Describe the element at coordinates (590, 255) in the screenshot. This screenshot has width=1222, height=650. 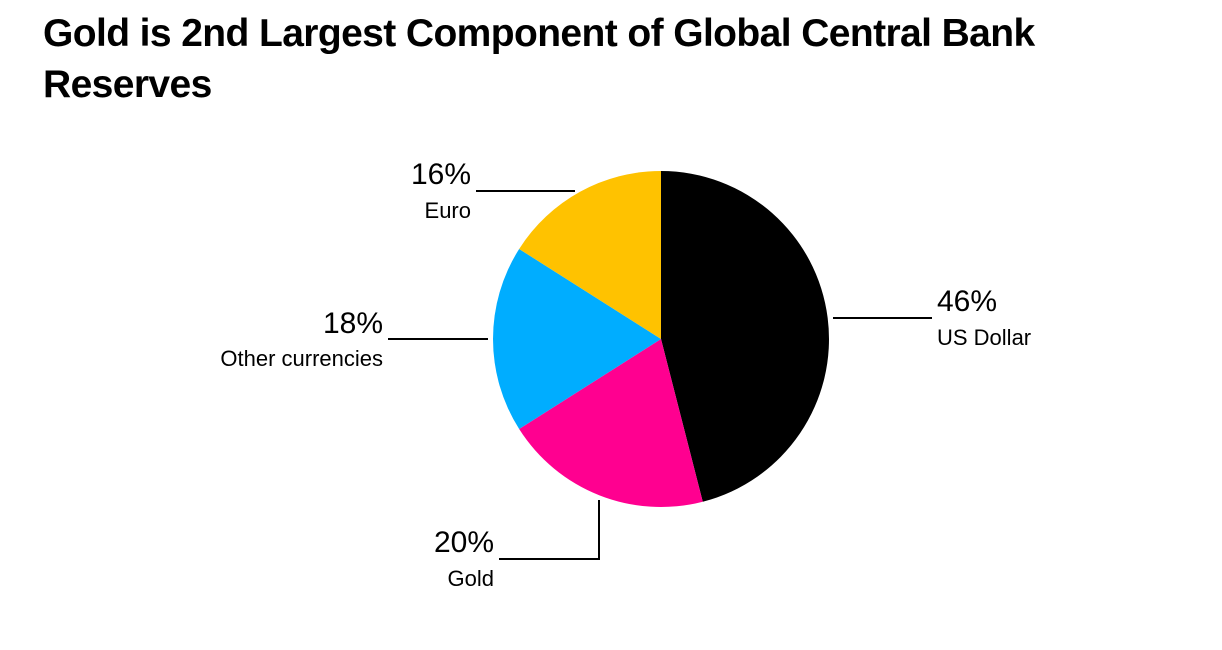
I see `pie-slice-euro` at that location.